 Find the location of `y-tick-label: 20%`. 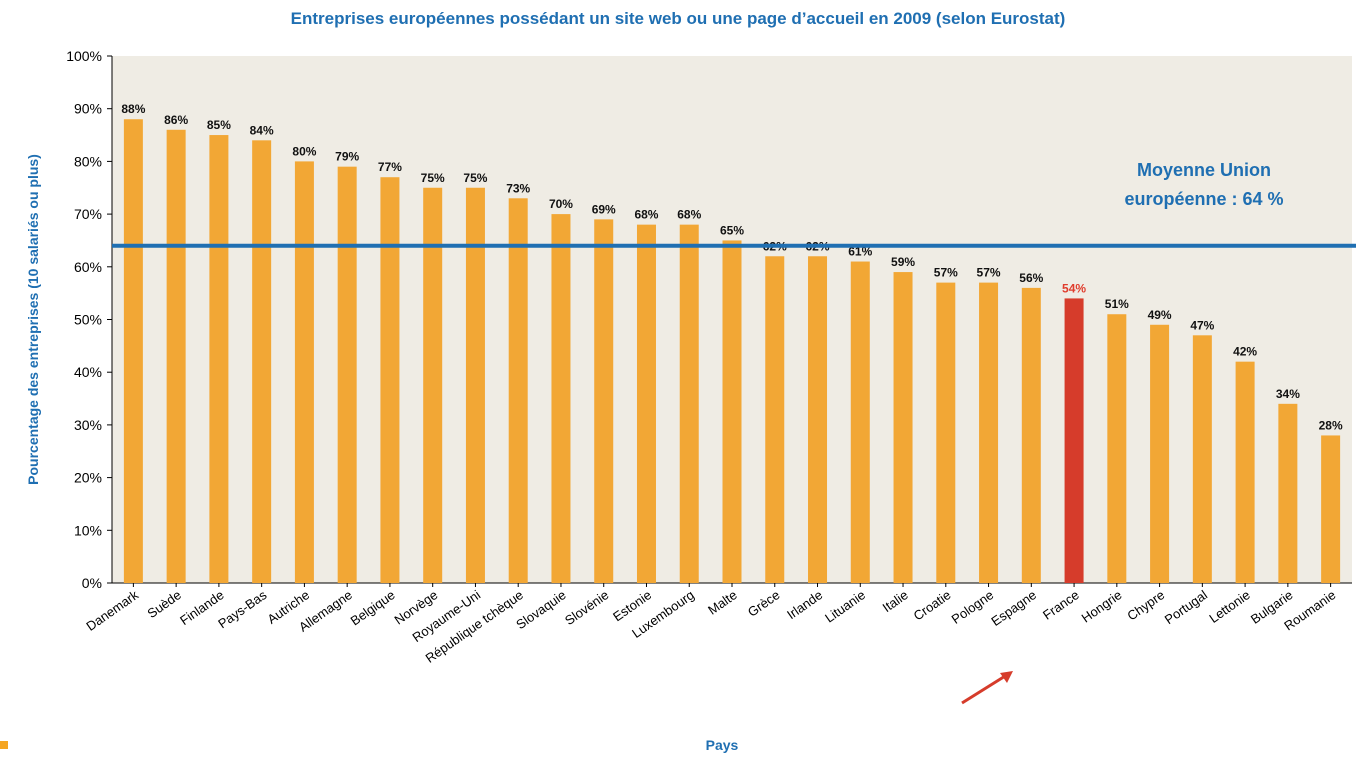

y-tick-label: 20% is located at coordinates (88, 478).